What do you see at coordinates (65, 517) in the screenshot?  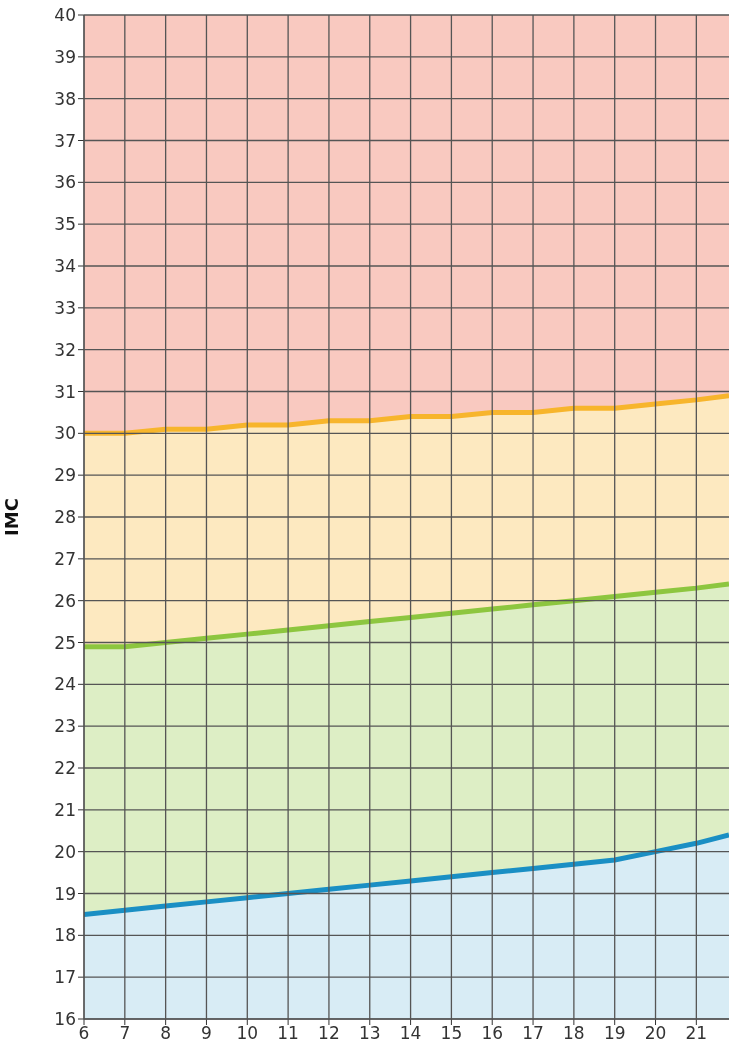 I see `y-tick-label: 28` at bounding box center [65, 517].